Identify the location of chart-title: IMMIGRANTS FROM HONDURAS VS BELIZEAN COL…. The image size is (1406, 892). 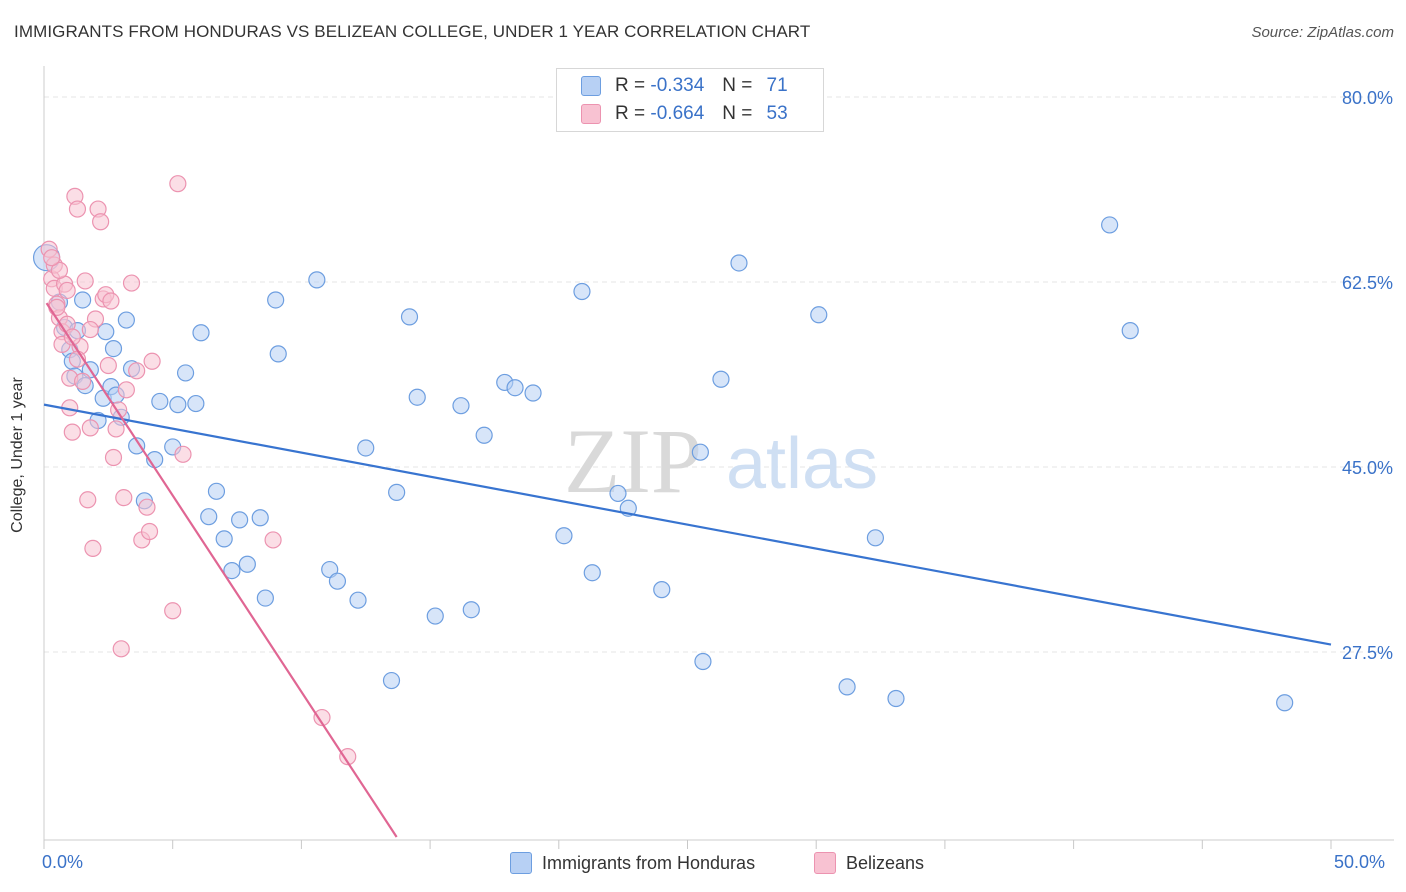
(412, 31).